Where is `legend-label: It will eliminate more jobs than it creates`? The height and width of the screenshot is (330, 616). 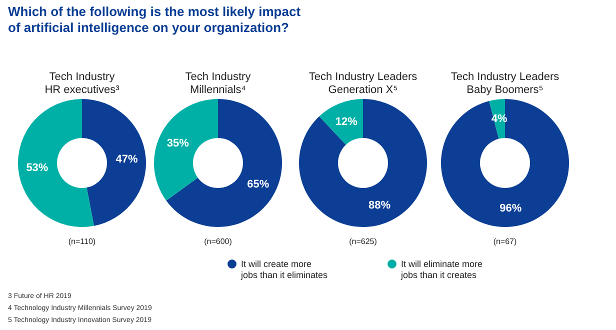
legend-label: It will eliminate more jobs than it creates is located at coordinates (441, 269).